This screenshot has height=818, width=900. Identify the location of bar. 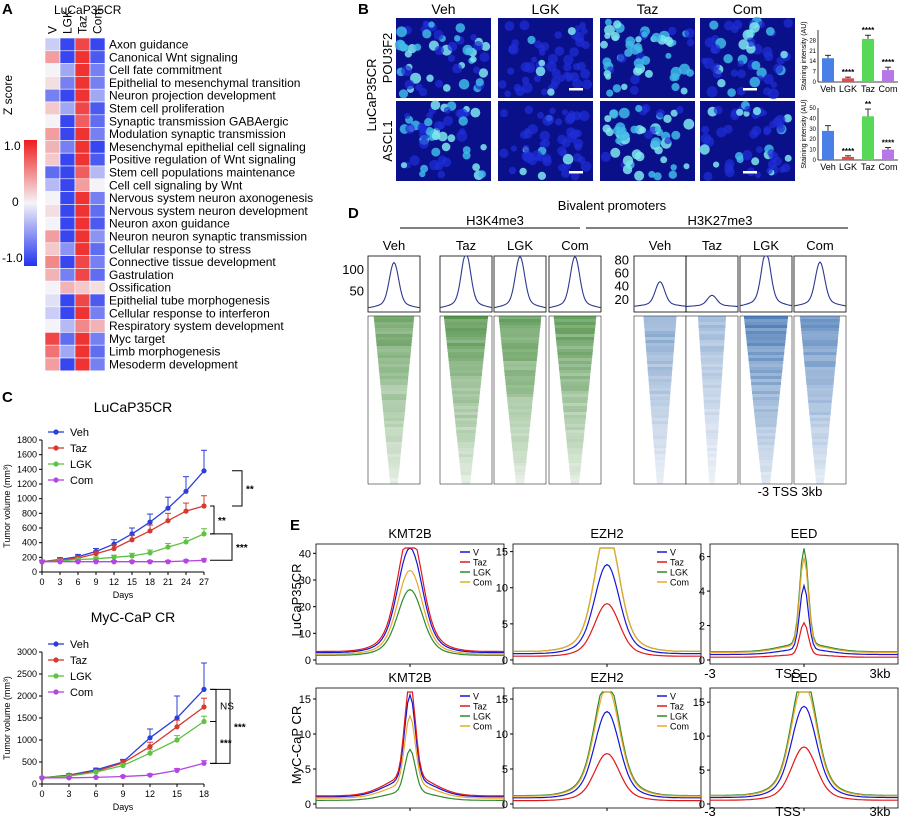
(828, 145).